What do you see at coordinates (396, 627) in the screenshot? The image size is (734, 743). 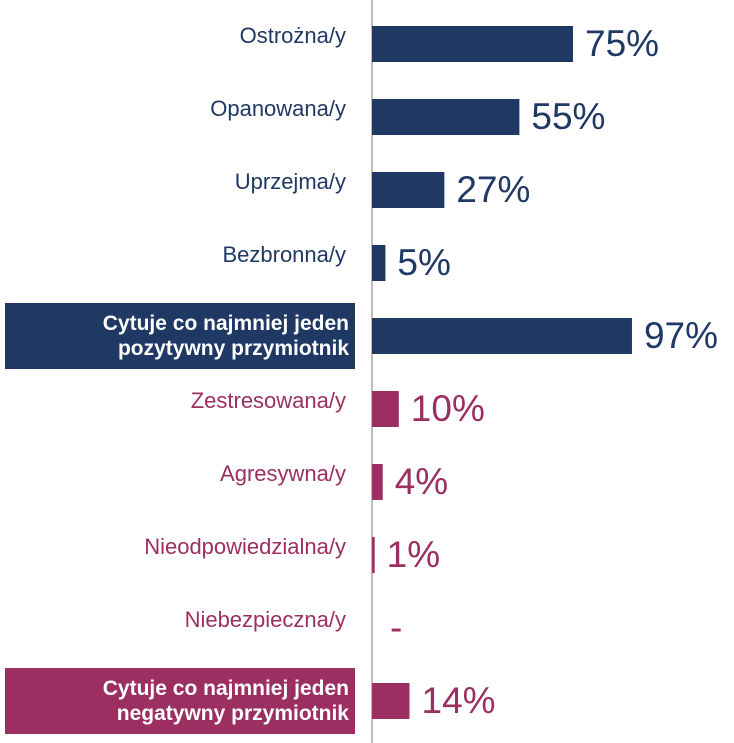 I see `value-label: -` at bounding box center [396, 627].